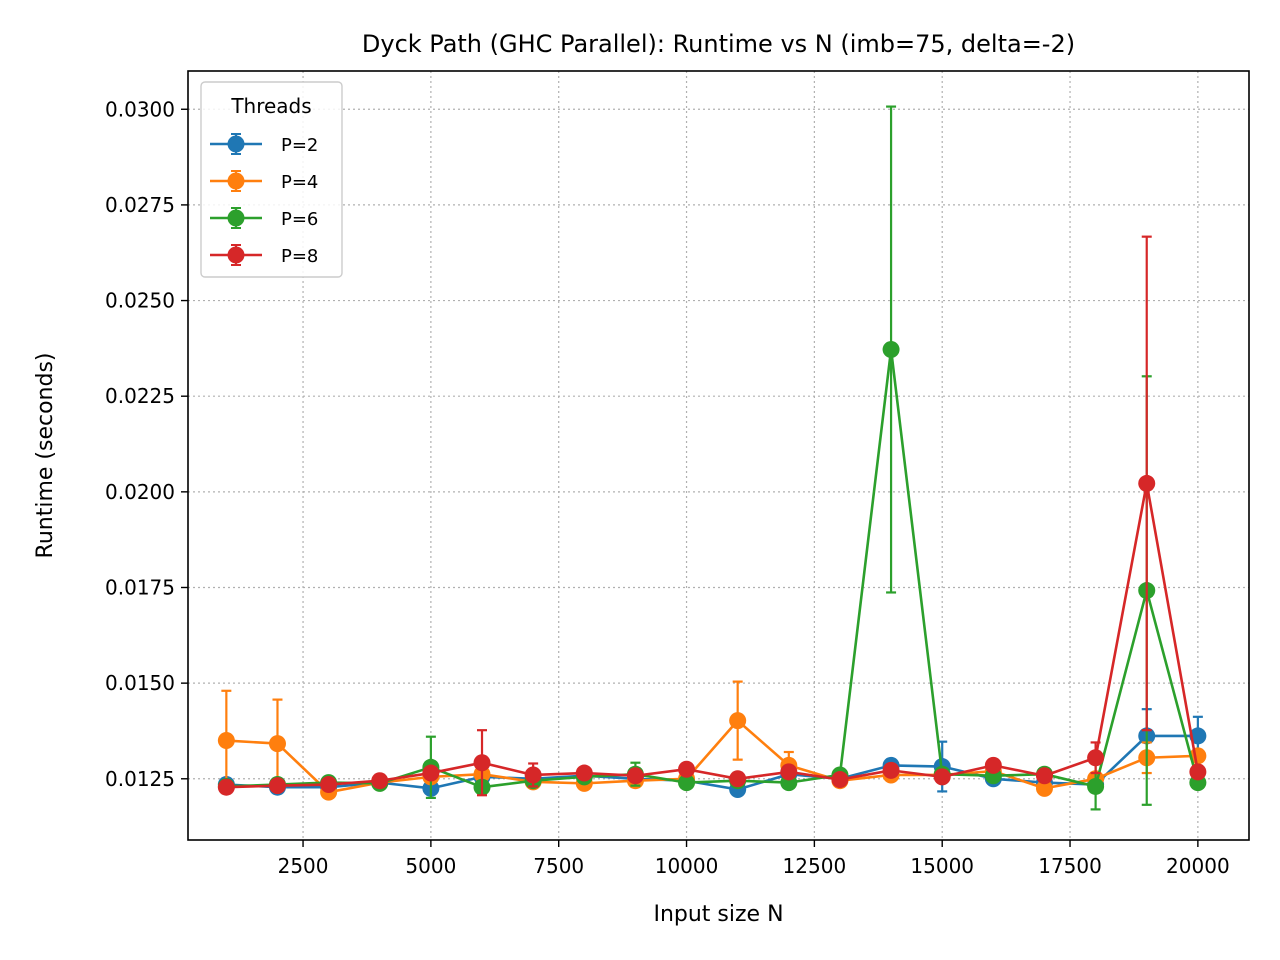 This screenshot has width=1280, height=960. Describe the element at coordinates (1096, 786) in the screenshot. I see `point-P=6-18000` at that location.